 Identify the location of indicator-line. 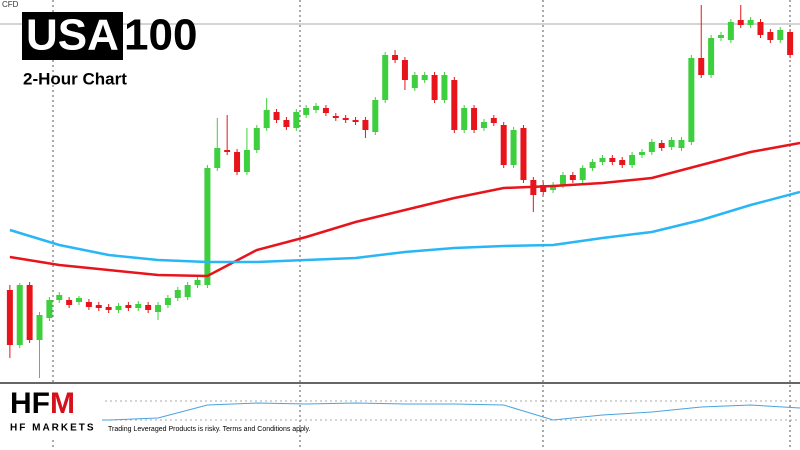
(404, 411).